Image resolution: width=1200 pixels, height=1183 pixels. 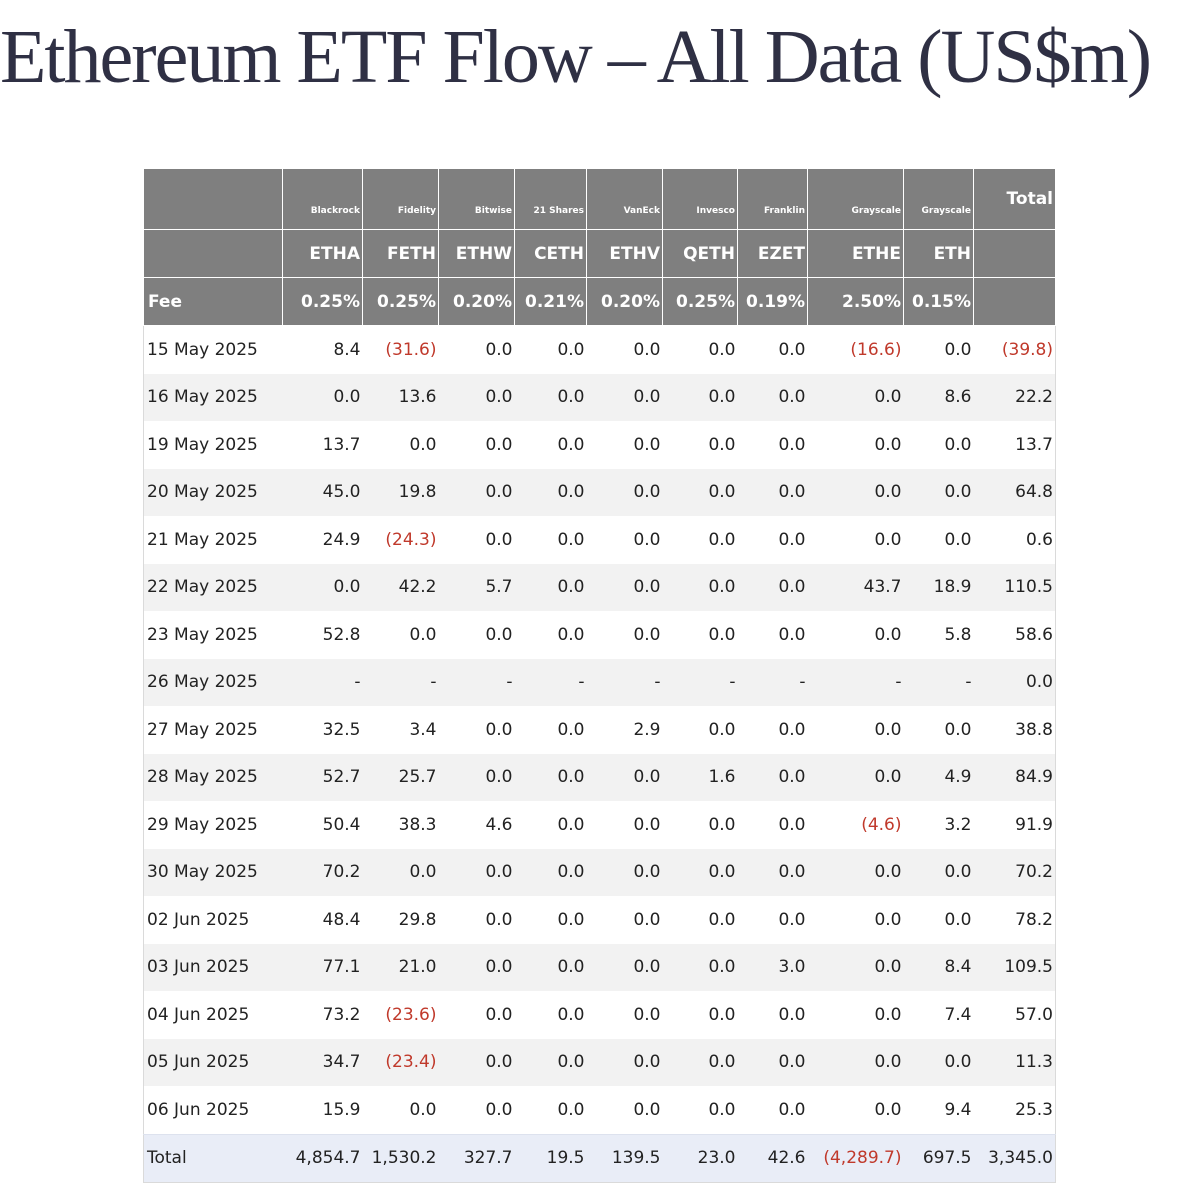 What do you see at coordinates (213, 492) in the screenshot?
I see `date-cell: 20 May 2025` at bounding box center [213, 492].